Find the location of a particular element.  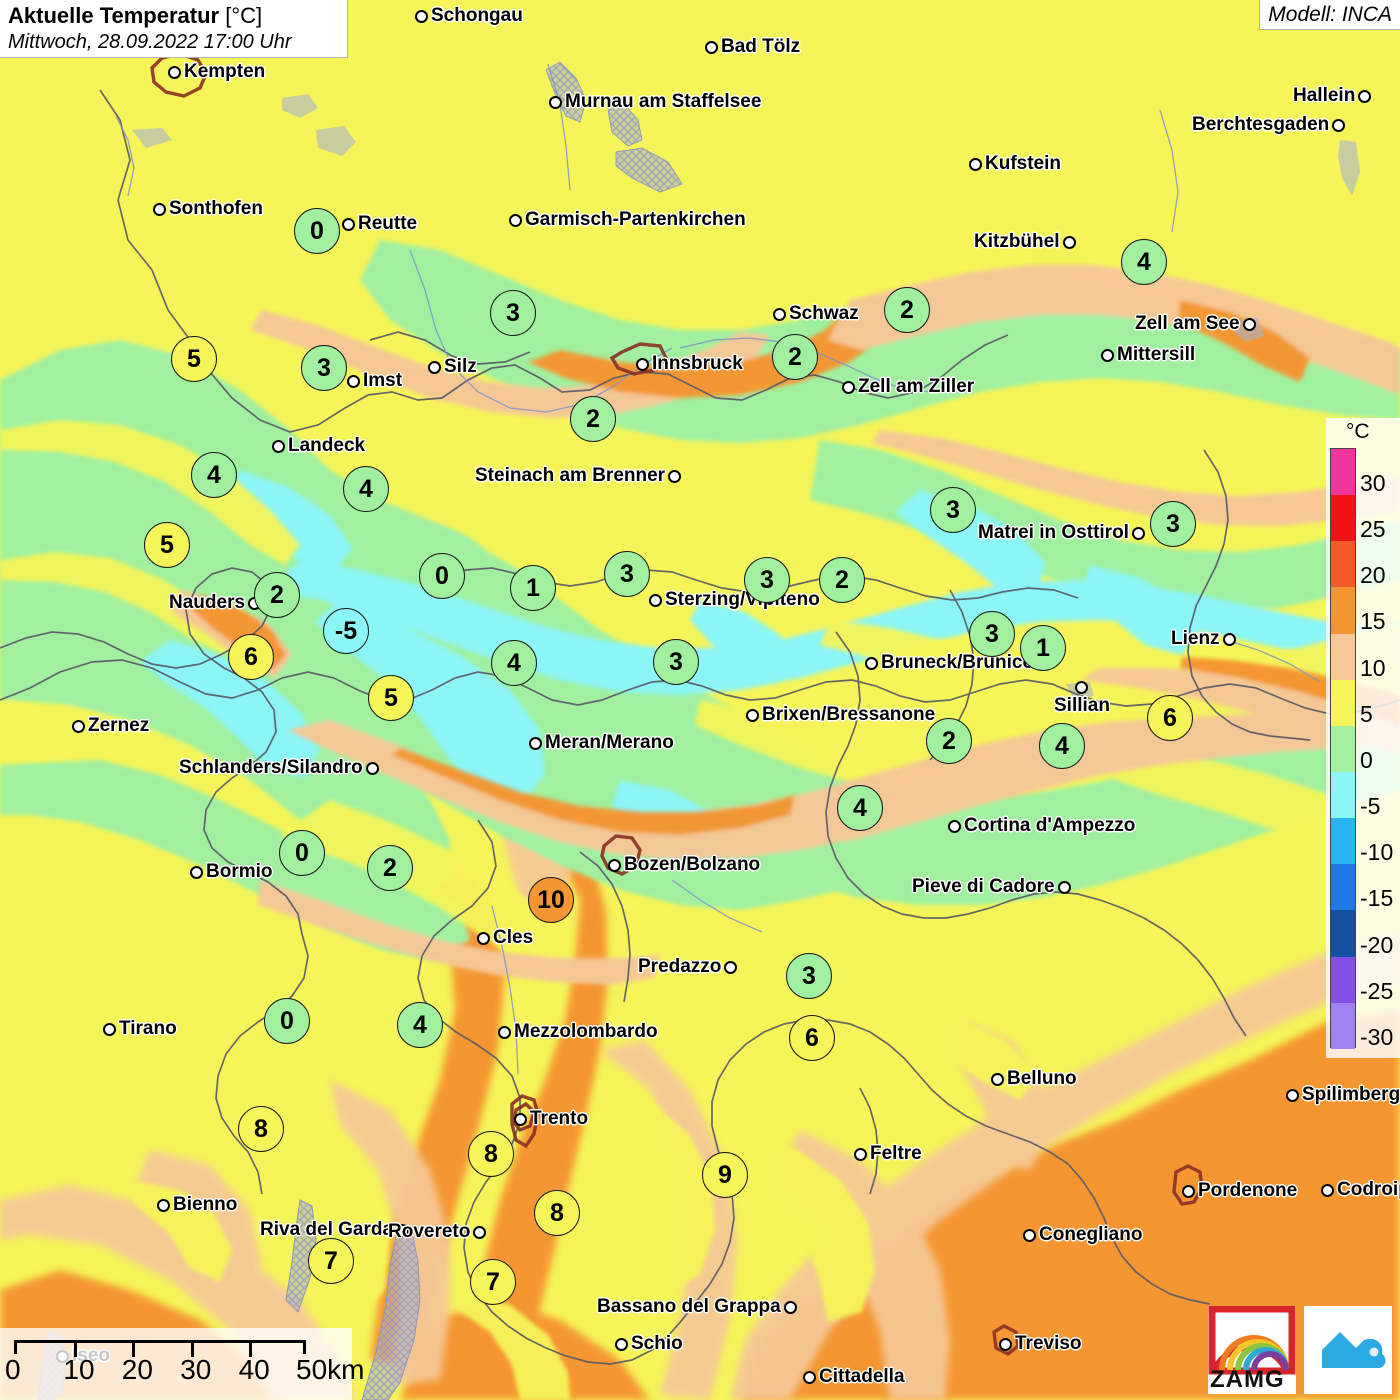

city-marker: Murnau am Staffelsee is located at coordinates (655, 102).